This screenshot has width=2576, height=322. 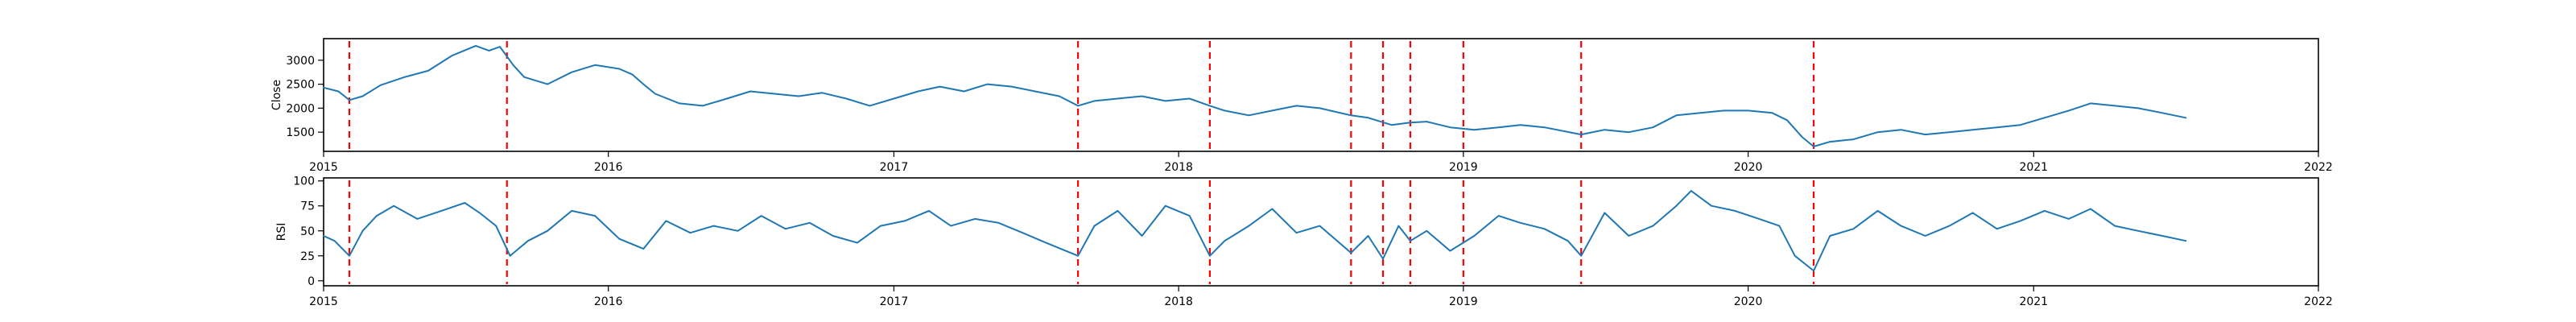 I want to click on rsi-x-tick-label: 2022, so click(x=2318, y=301).